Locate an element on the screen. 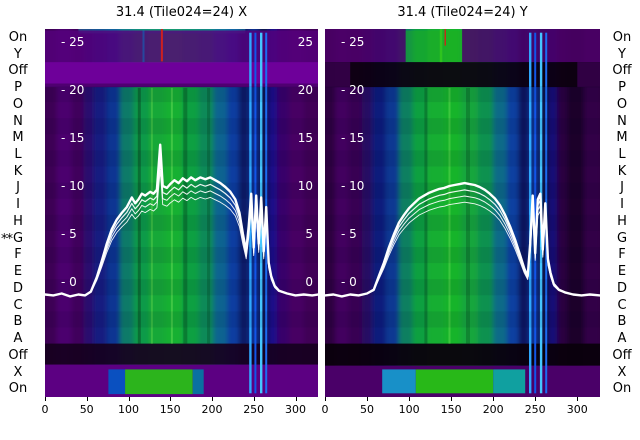  row-label-text: I is located at coordinates (622, 205).